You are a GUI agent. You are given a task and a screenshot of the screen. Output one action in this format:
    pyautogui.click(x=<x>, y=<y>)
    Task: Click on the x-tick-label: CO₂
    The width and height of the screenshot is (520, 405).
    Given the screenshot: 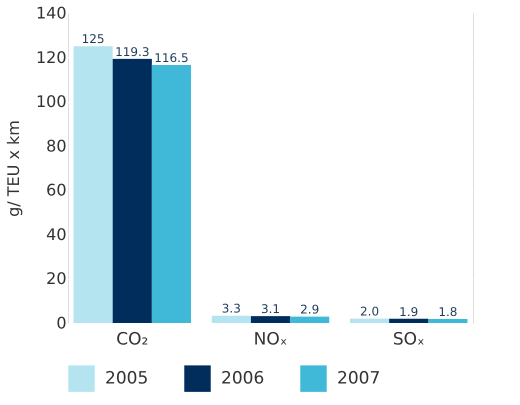 What is the action you would take?
    pyautogui.click(x=132, y=340)
    